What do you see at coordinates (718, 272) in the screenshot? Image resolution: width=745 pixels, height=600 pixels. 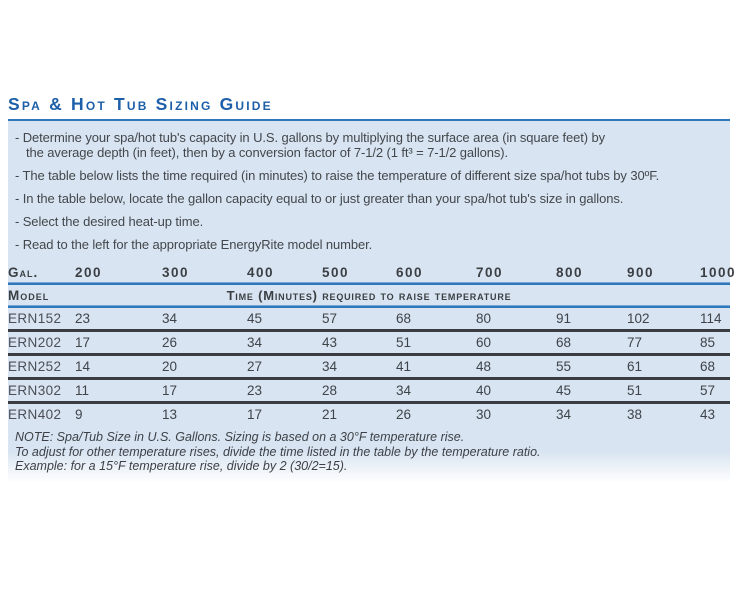 I see `capacity-header: 1000` at bounding box center [718, 272].